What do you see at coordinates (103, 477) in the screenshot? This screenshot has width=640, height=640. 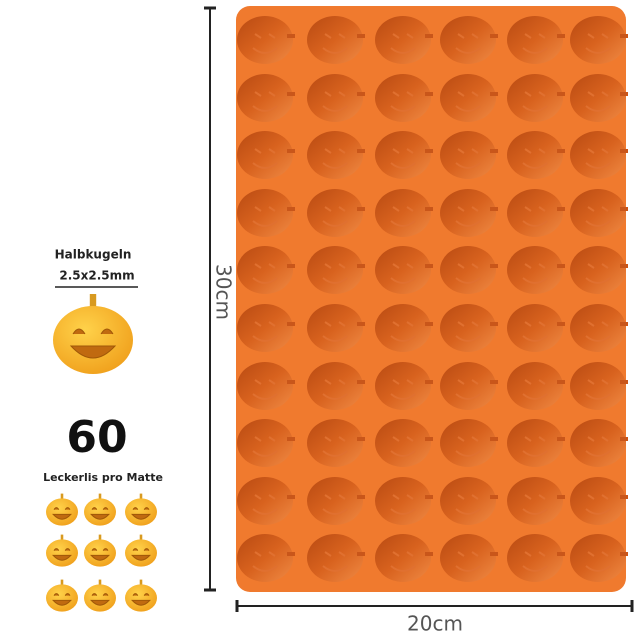 I see `count-caption: Leckerlis pro Matte` at bounding box center [103, 477].